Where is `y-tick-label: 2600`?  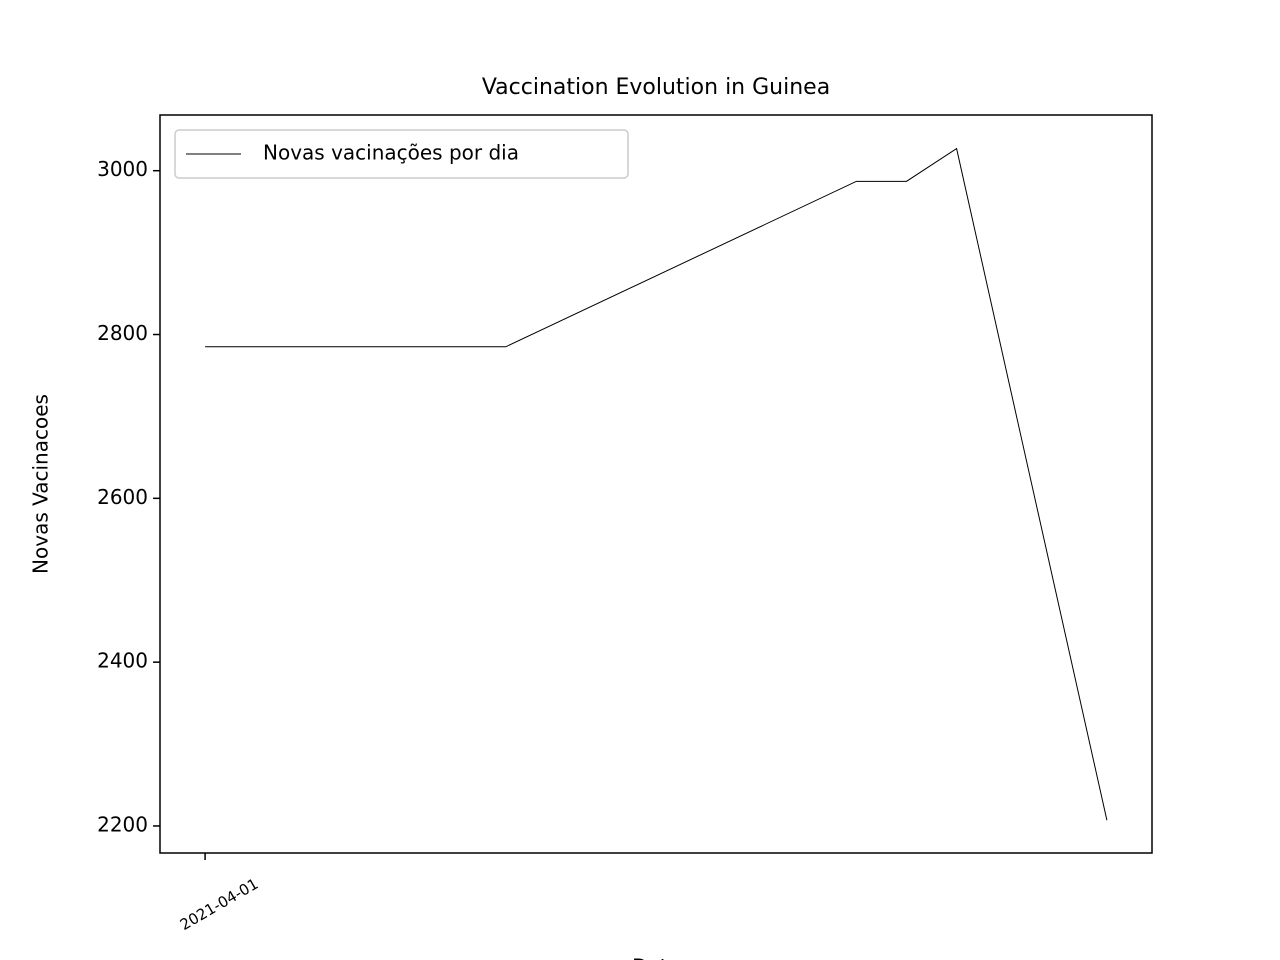 y-tick-label: 2600 is located at coordinates (122, 497).